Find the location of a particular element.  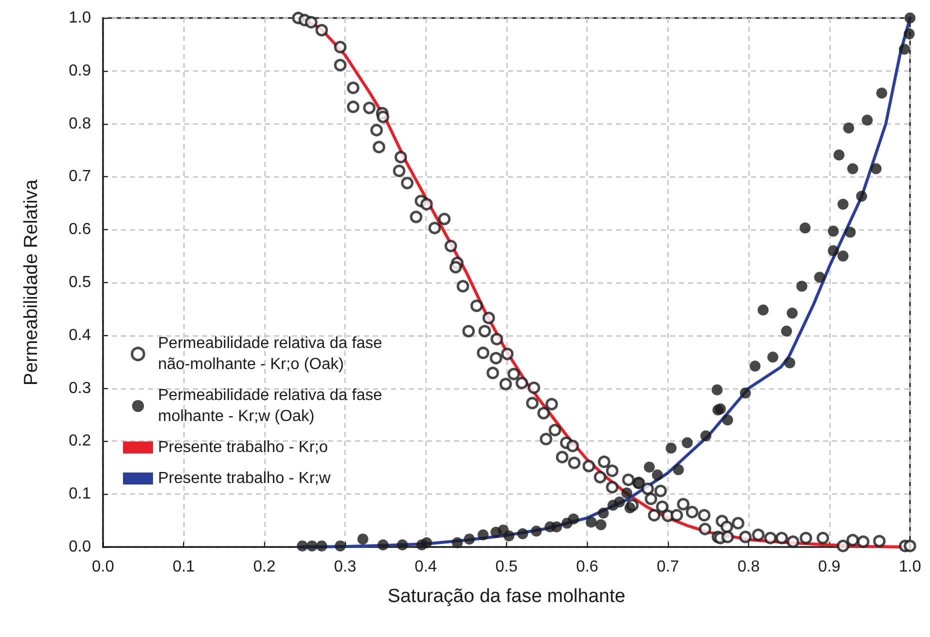

y-tick-label: 0.2 is located at coordinates (80, 441).